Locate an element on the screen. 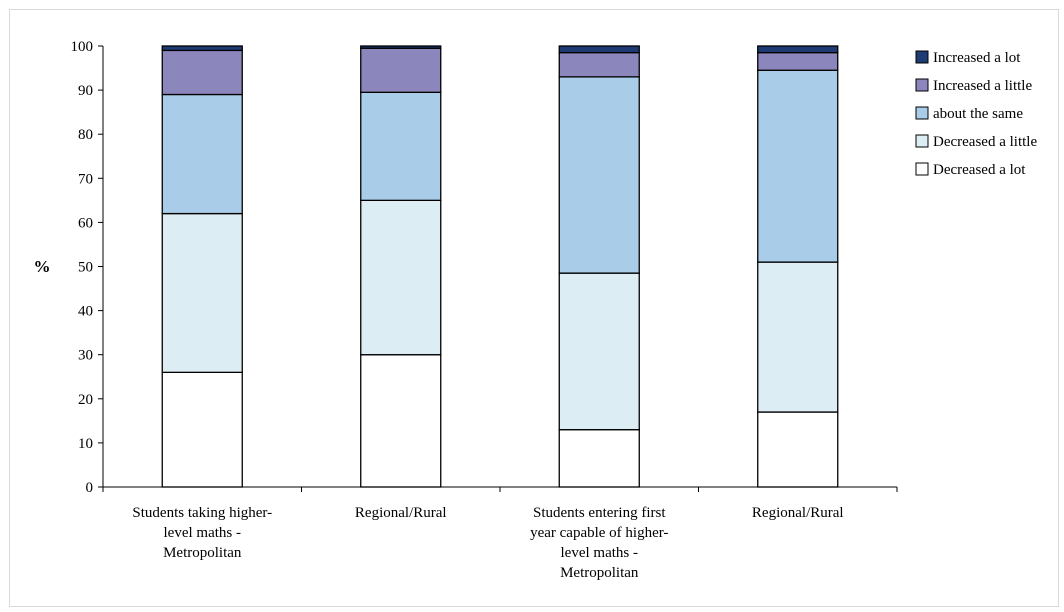 This screenshot has height=612, width=1064. y-tick-label: 40 is located at coordinates (85, 312).